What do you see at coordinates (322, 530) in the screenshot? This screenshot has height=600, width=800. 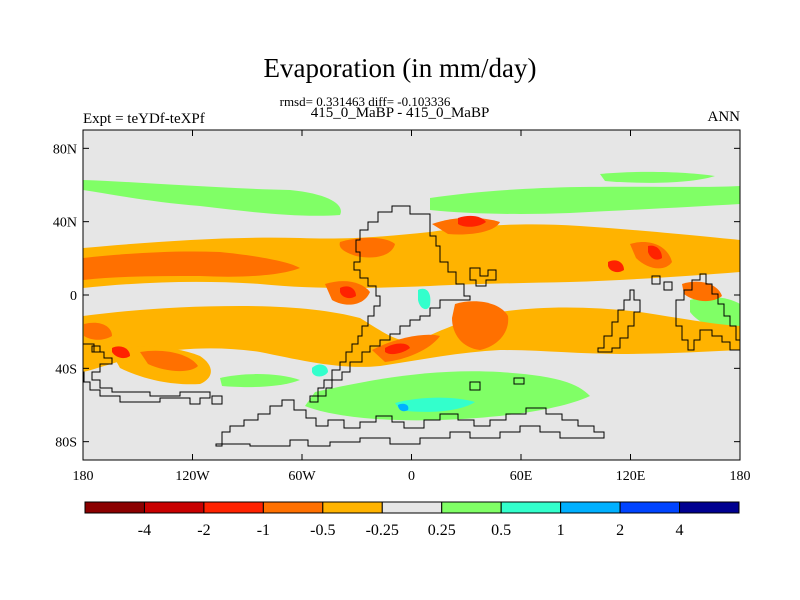 I see `colorbar-label: -0.5` at bounding box center [322, 530].